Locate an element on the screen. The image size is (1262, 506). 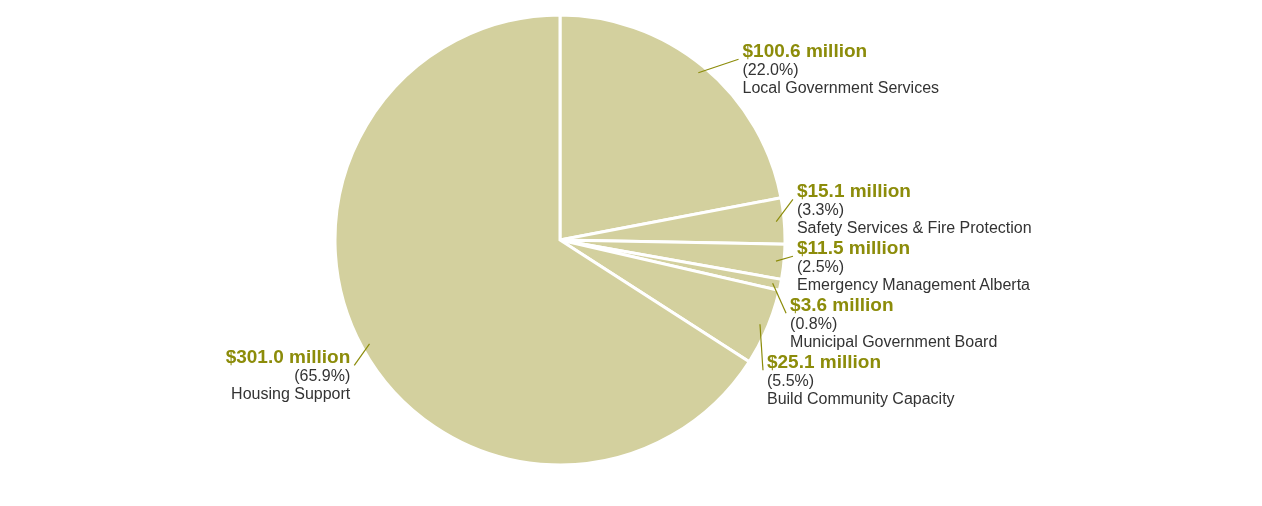
text: $3.6 million (0.8%) is located at coordinates (842, 313).